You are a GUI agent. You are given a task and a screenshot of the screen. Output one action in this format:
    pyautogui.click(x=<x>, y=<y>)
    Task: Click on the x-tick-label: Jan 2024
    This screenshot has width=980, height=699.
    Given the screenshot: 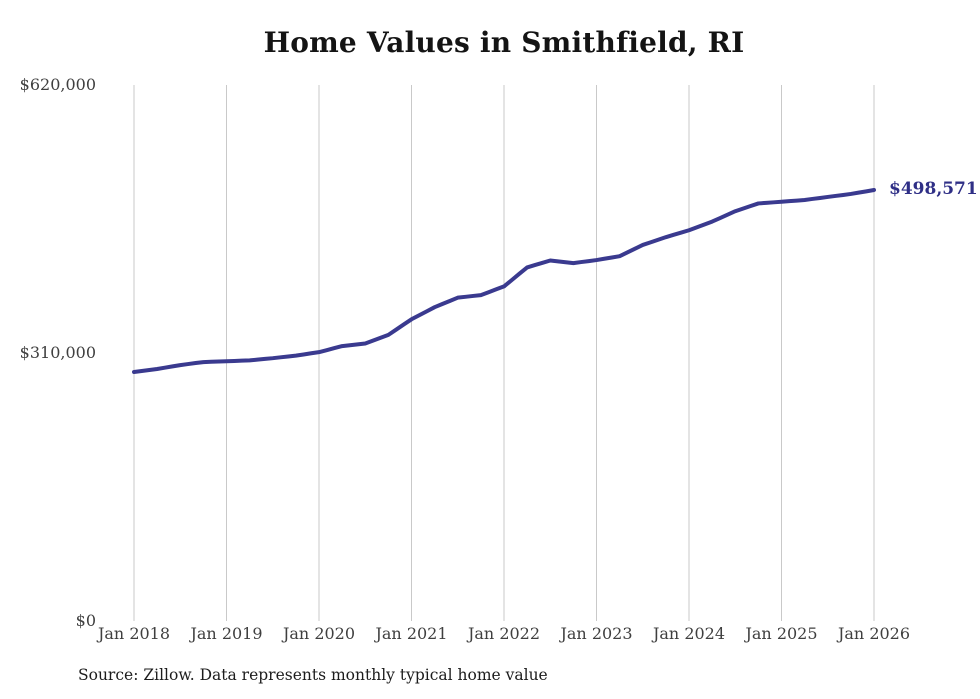 What is the action you would take?
    pyautogui.click(x=689, y=633)
    